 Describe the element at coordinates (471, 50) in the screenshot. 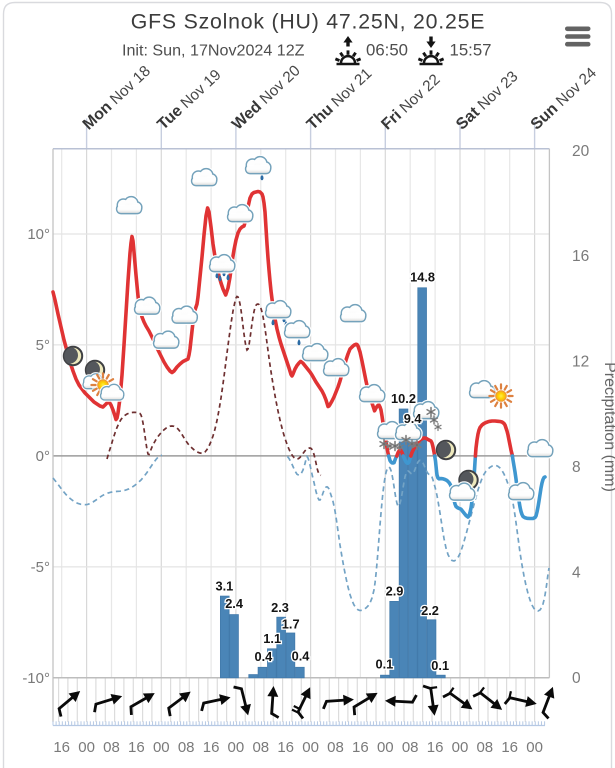

I see `svg-text: 15:57` at that location.